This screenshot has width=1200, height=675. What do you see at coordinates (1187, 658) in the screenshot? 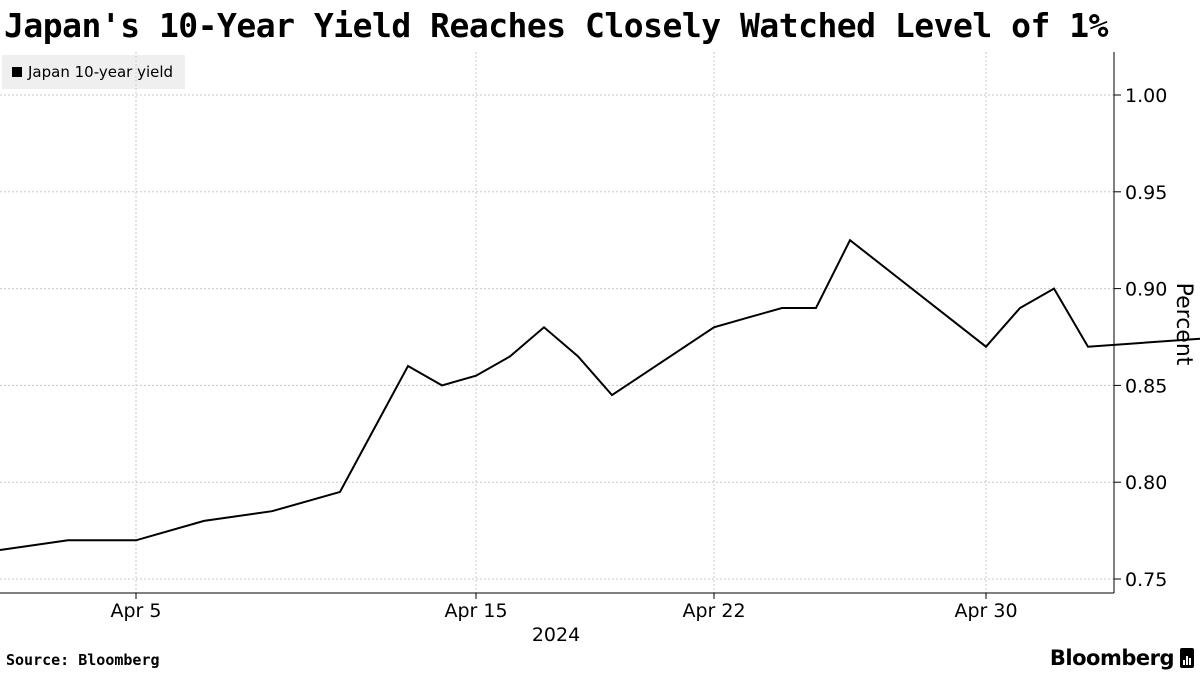
I see `bloomberg-chart-icon` at bounding box center [1187, 658].